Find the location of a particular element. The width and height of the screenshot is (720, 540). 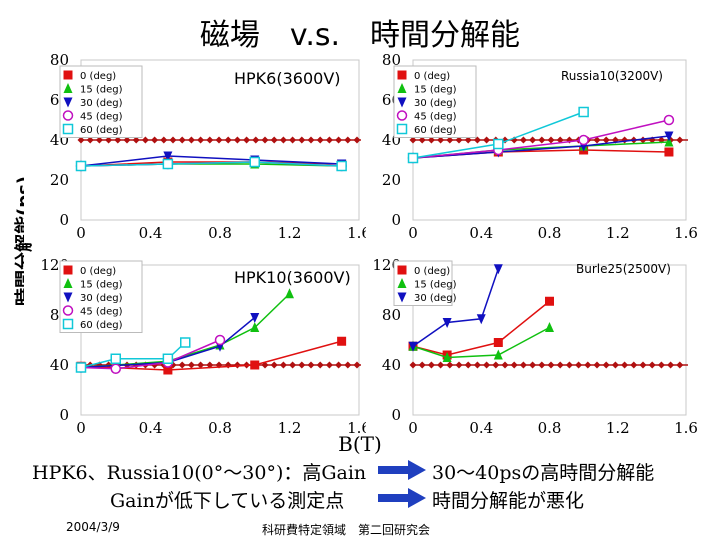

x-tick-label: 1.2 is located at coordinates (290, 428).